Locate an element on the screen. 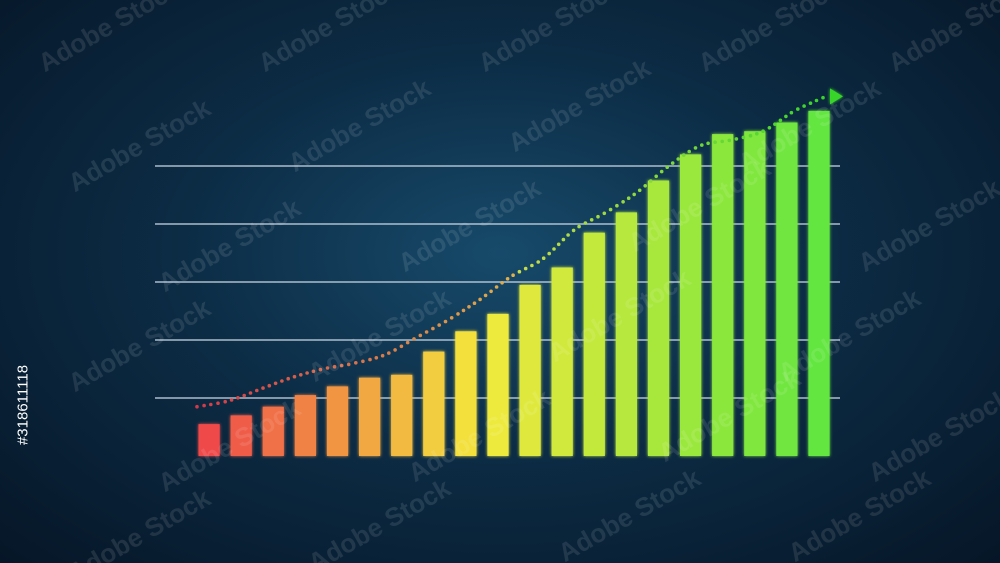 The width and height of the screenshot is (1000, 563). stock-id-label: #318611118 is located at coordinates (23, 405).